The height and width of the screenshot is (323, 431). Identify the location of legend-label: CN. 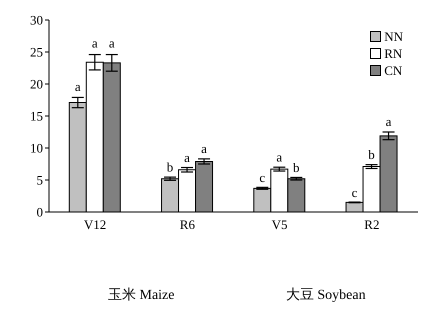
(393, 70).